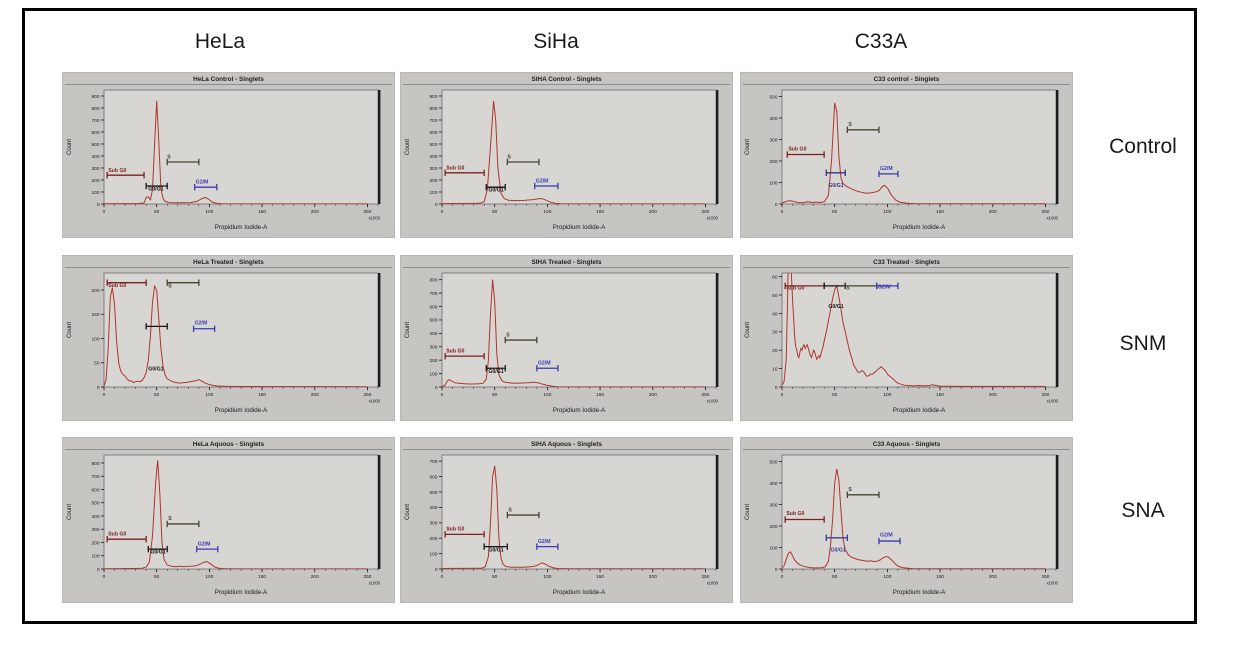 The width and height of the screenshot is (1240, 648). Describe the element at coordinates (220, 41) in the screenshot. I see `column-header-hela: HeLa` at that location.